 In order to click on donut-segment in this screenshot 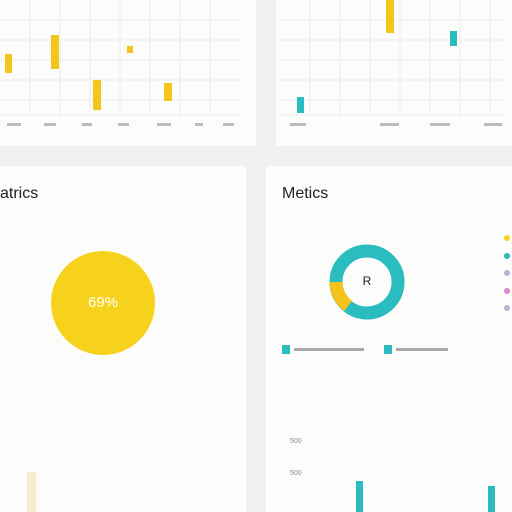, I will do `click(341, 296)`.